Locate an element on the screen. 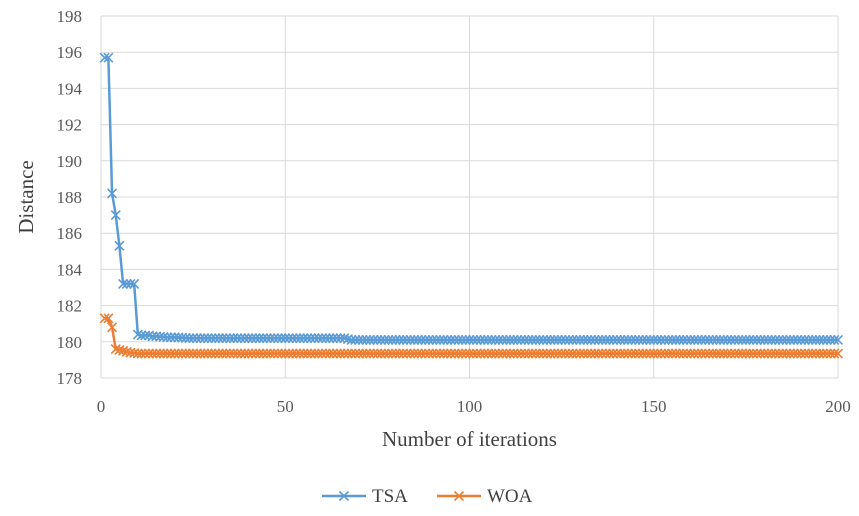 This screenshot has width=859, height=516. legend-item-tsa: TSA is located at coordinates (365, 496).